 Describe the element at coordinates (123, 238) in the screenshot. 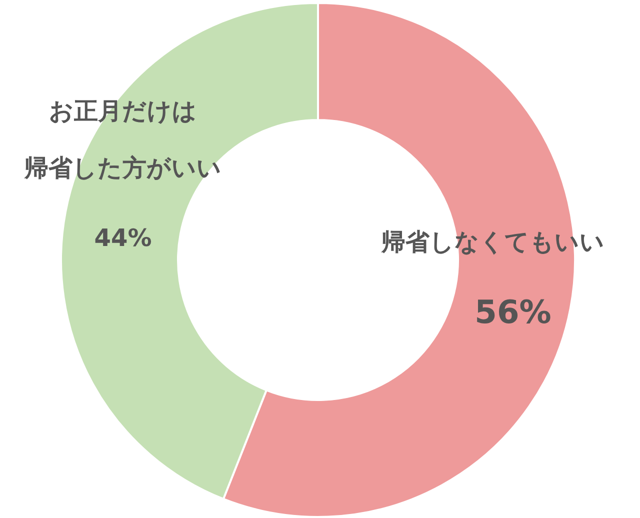

I see `data-label: 44%` at that location.